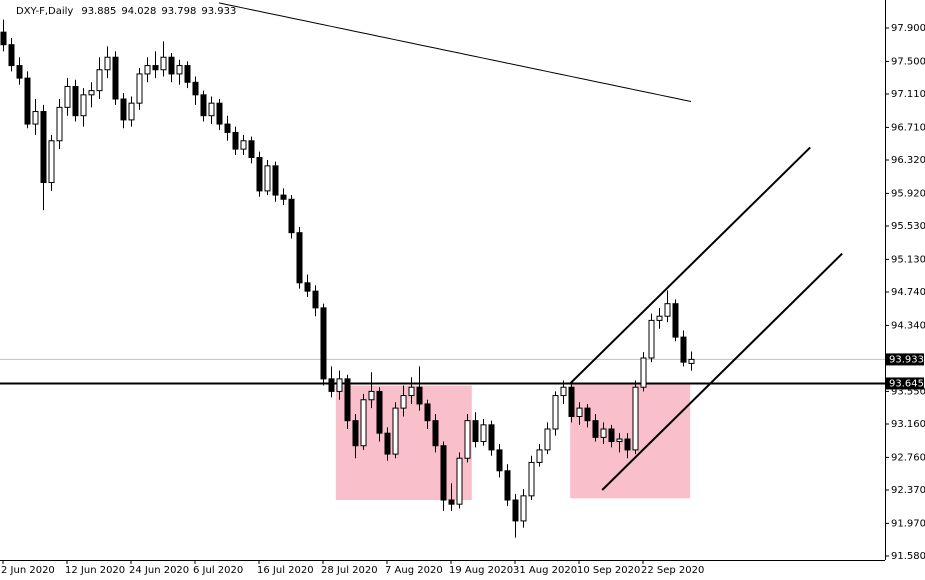 The image size is (925, 580). What do you see at coordinates (138, 11) in the screenshot?
I see `header-value: 94.028` at bounding box center [138, 11].